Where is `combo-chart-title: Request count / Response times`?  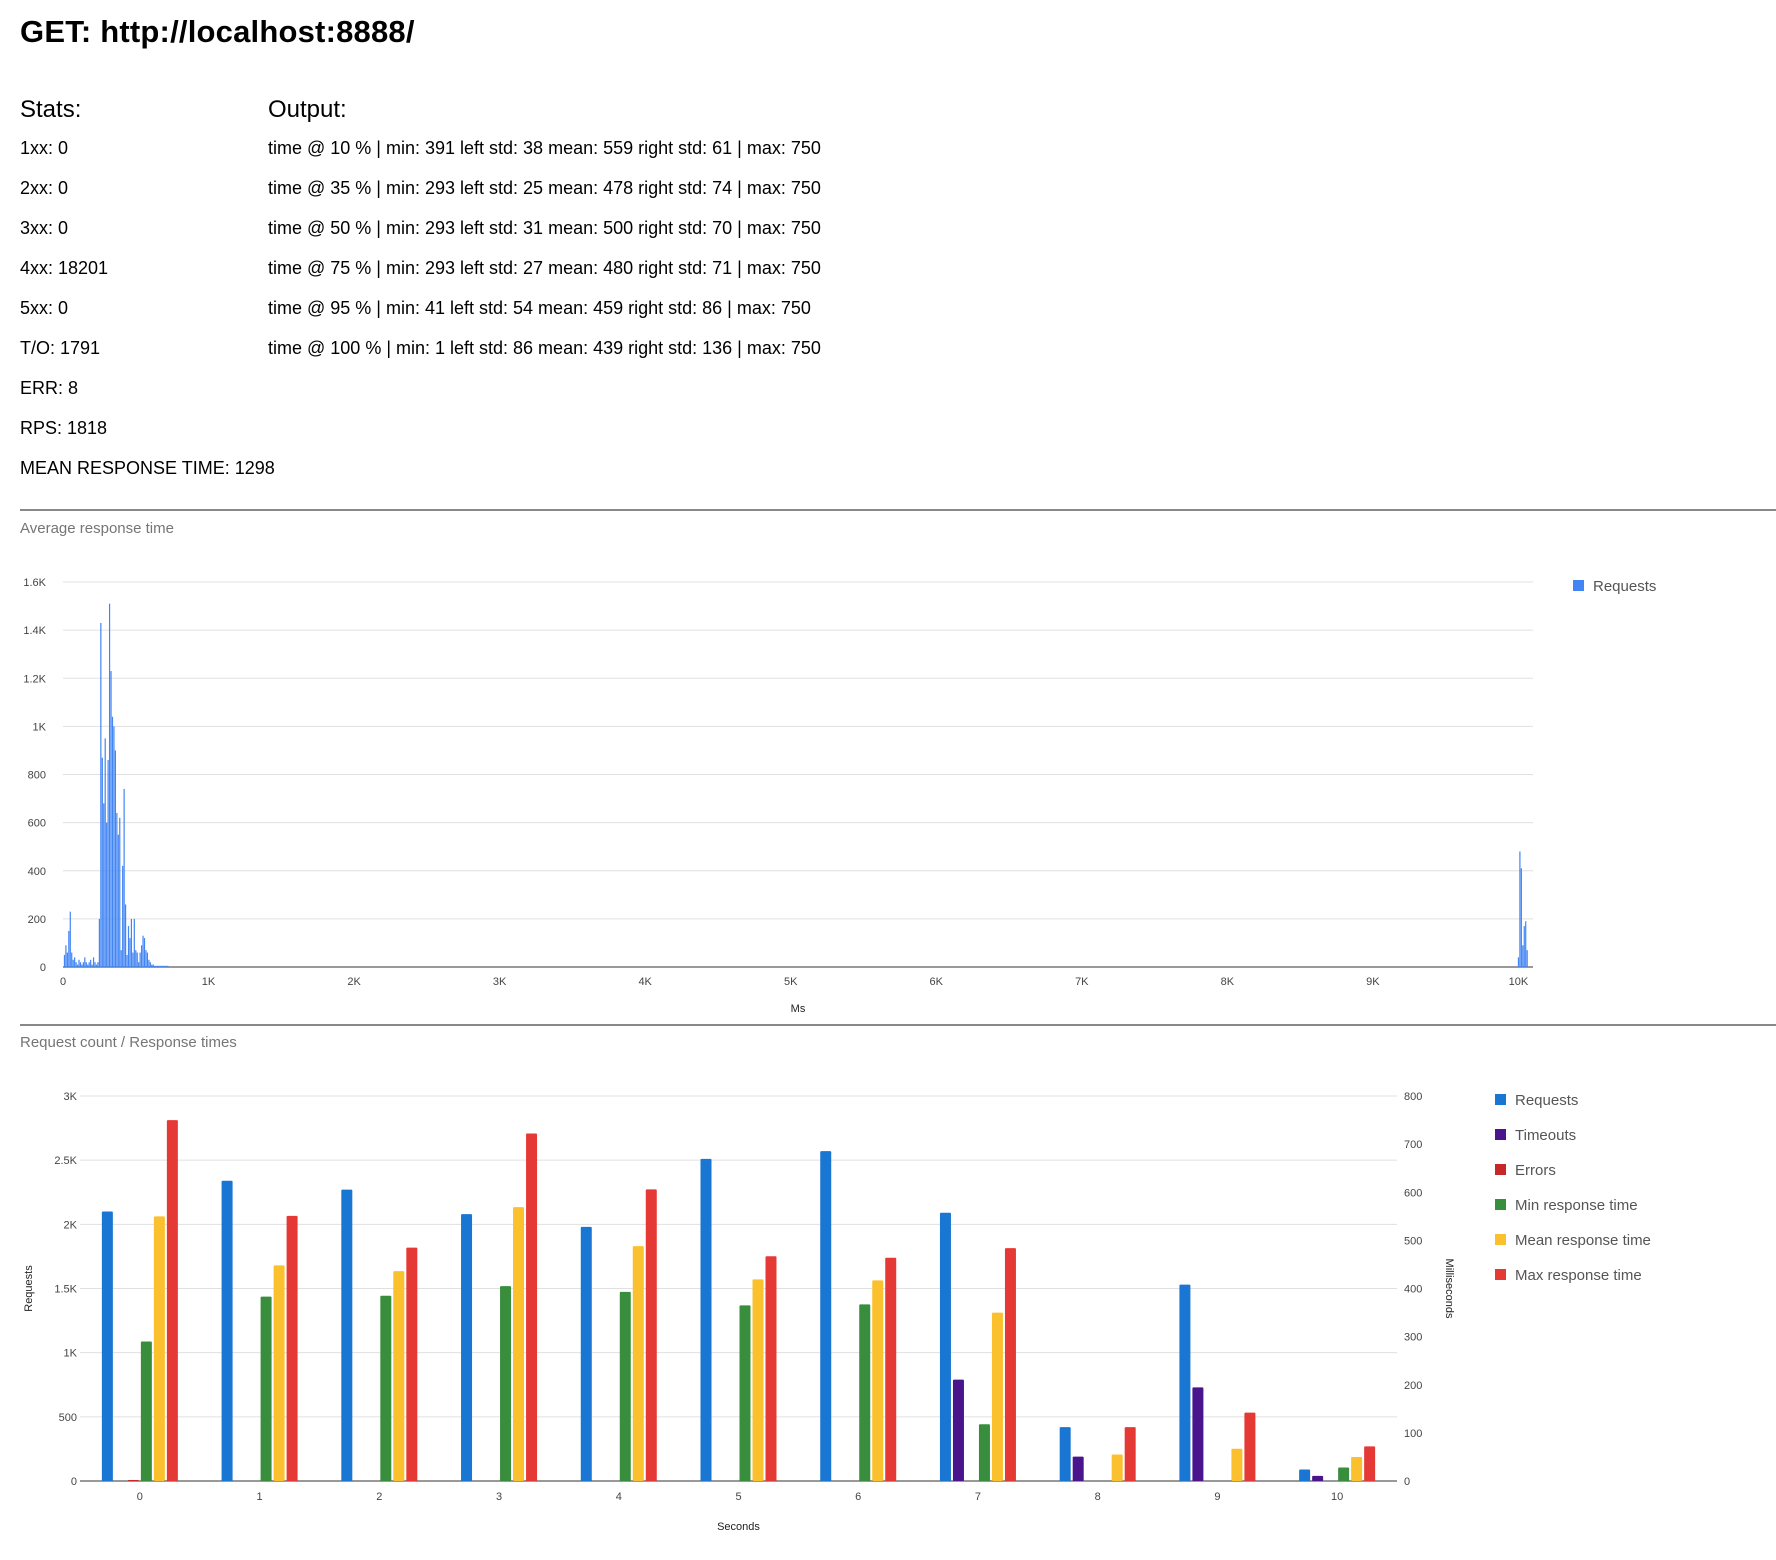 combo-chart-title: Request count / Response times is located at coordinates (128, 1042).